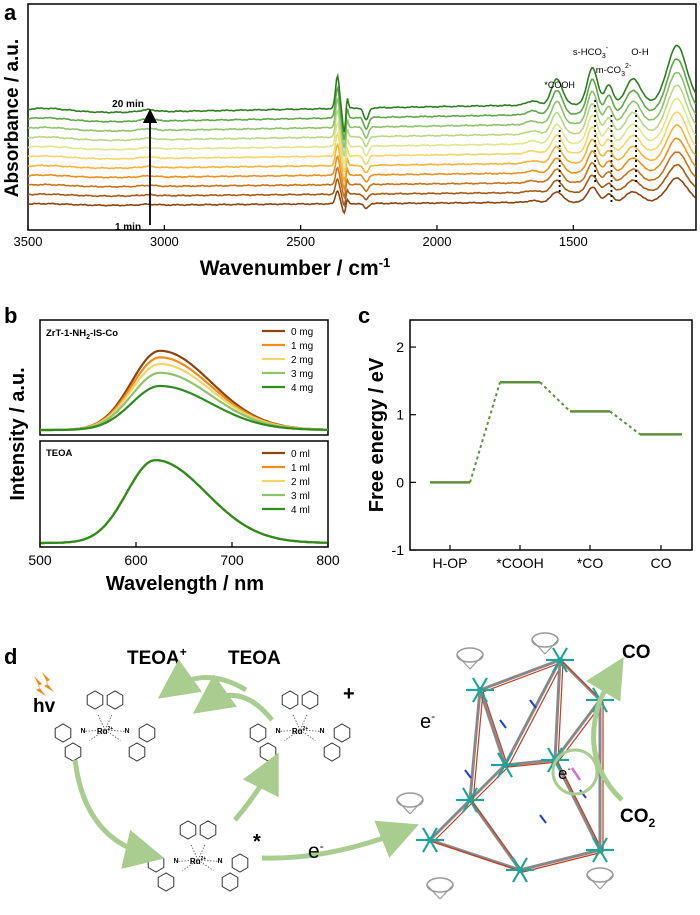  What do you see at coordinates (184, 555) in the screenshot?
I see `panel-b-xticks: 500 600 700 800` at bounding box center [184, 555].